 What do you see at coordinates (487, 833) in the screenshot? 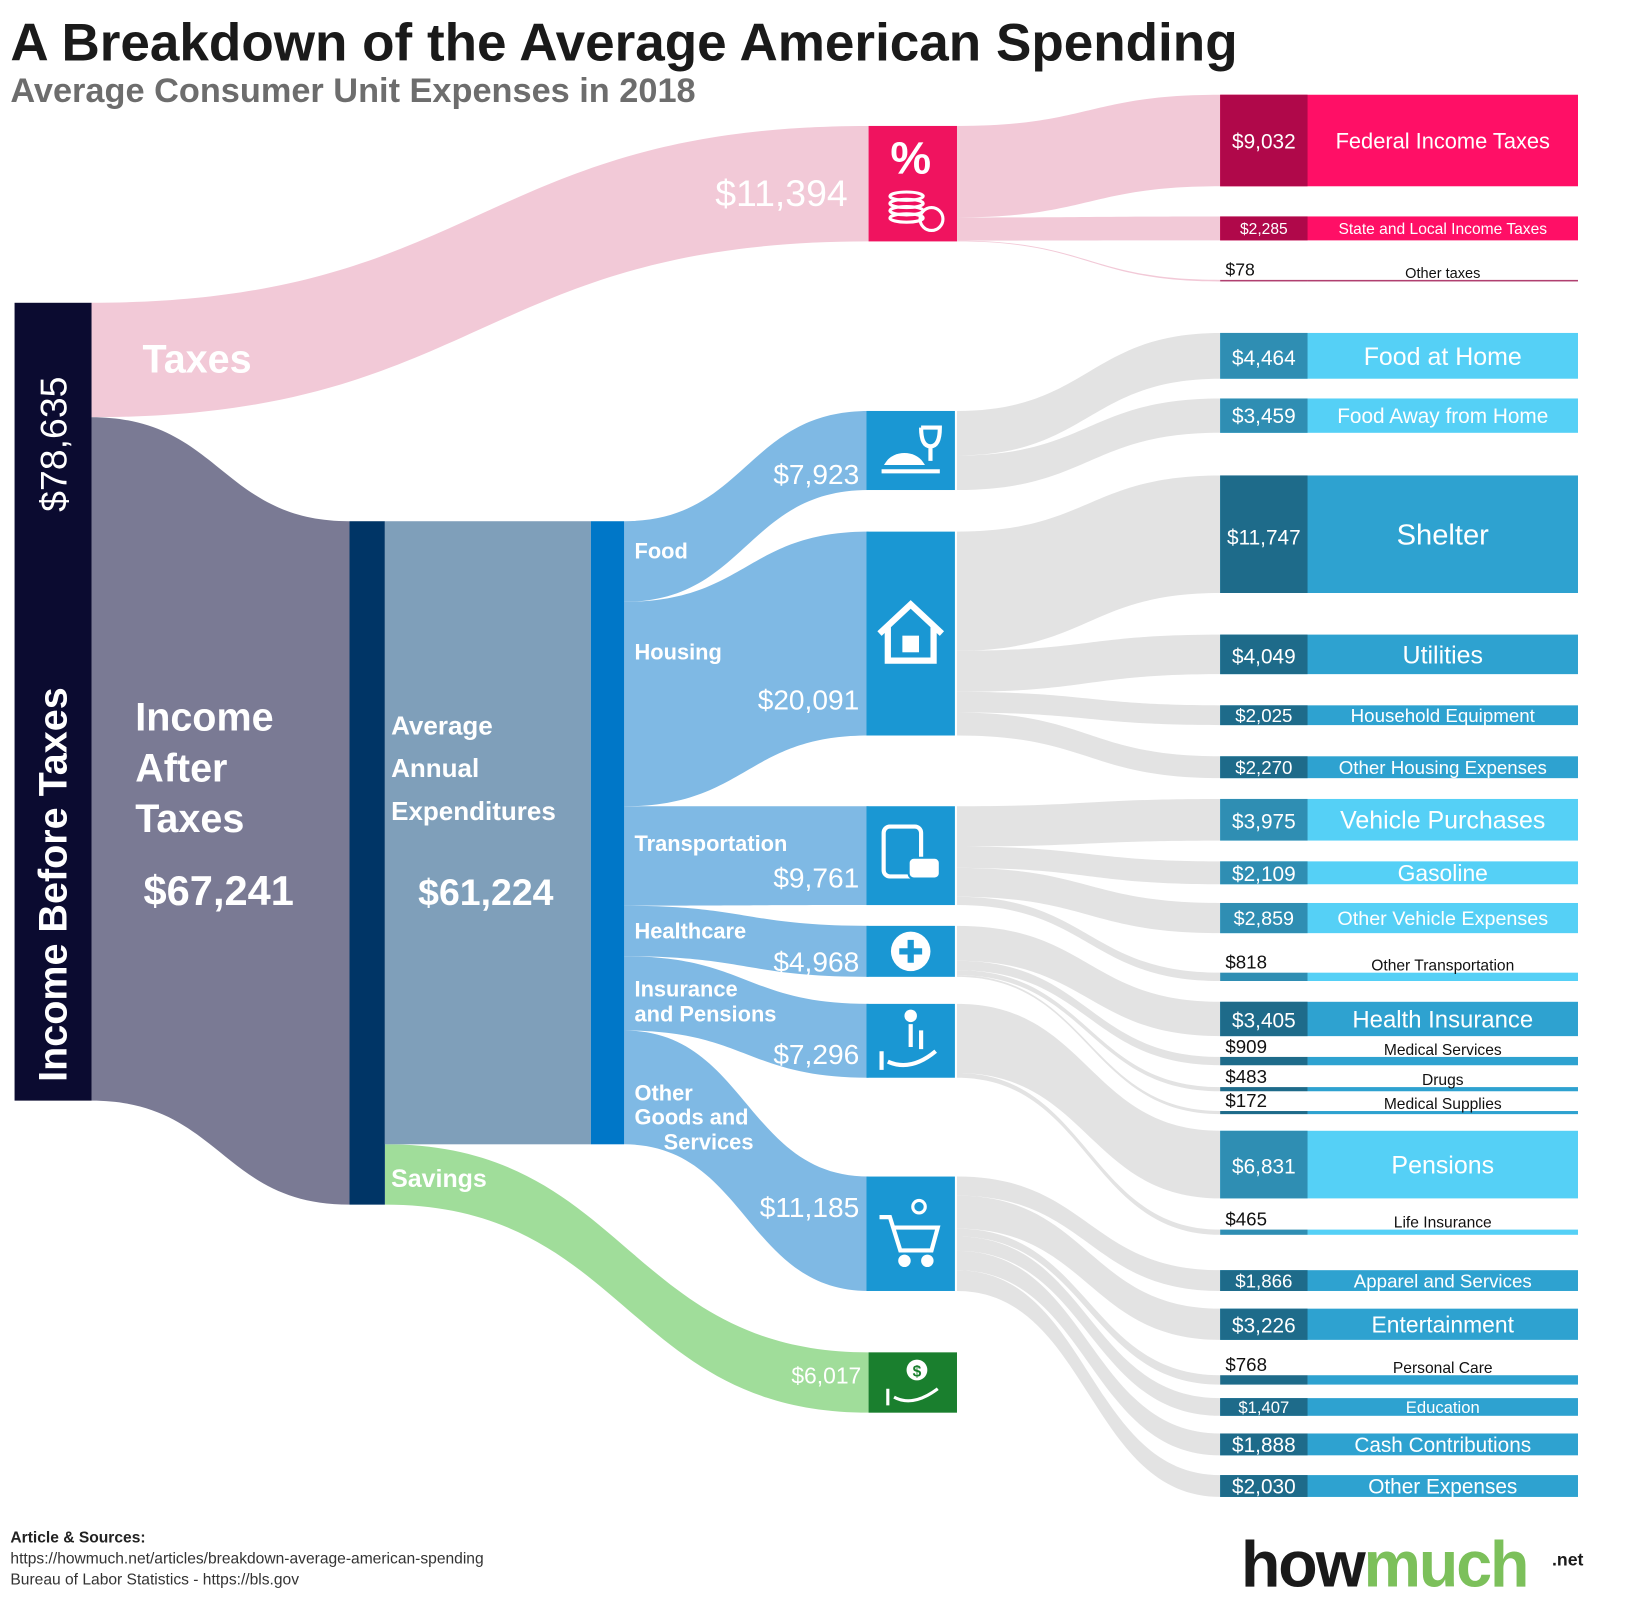
I see `expenditures-block` at bounding box center [487, 833].